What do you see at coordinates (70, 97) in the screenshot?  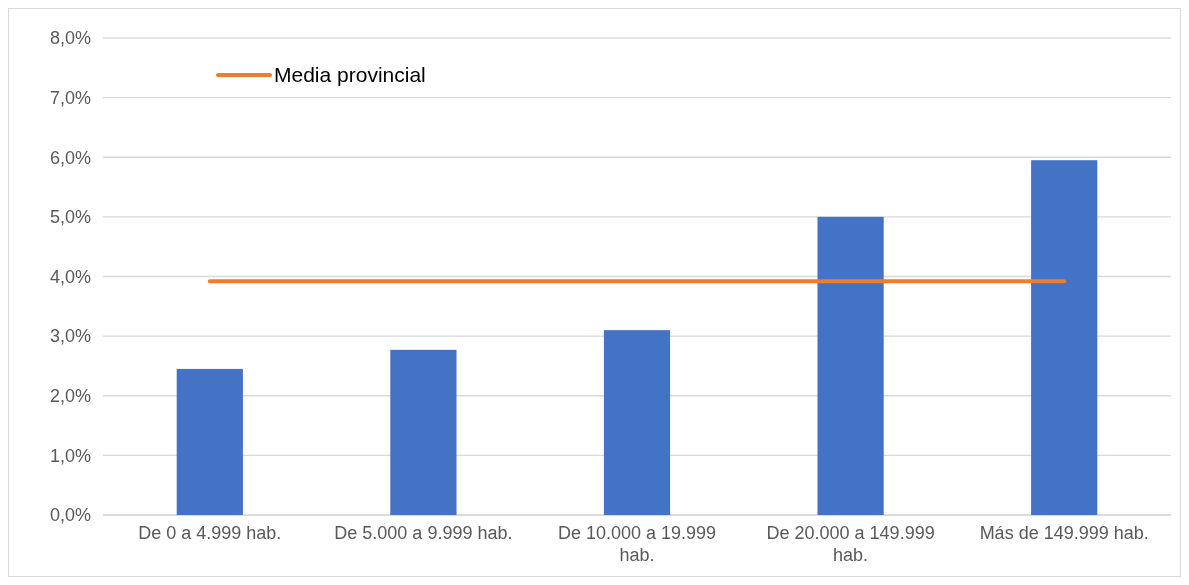 I see `y-tick-label: 7,0%` at bounding box center [70, 97].